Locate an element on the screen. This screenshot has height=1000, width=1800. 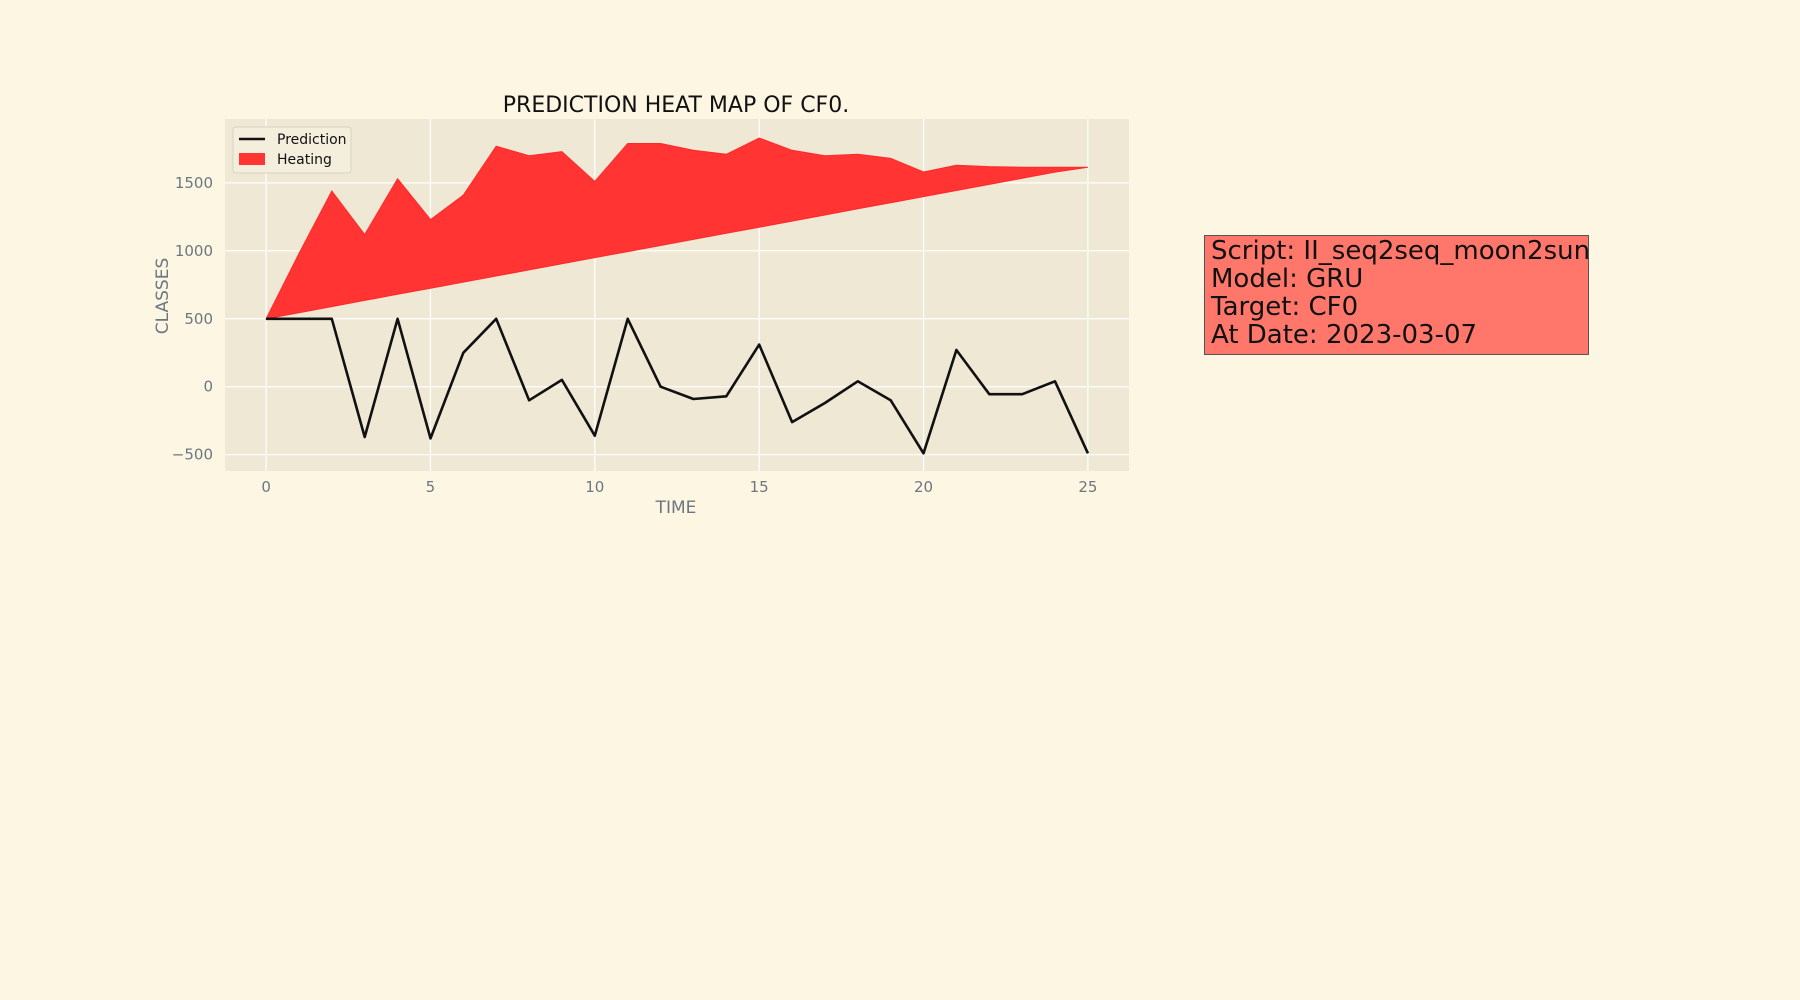
y-tick-label: −500 is located at coordinates (192, 455).